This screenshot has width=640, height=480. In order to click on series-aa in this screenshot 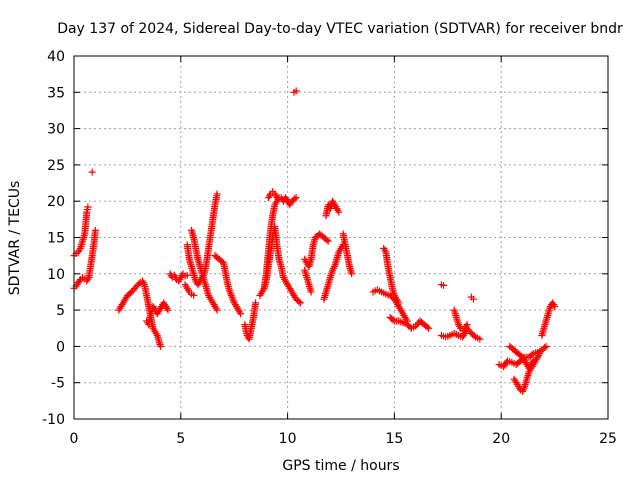, I will do `click(472, 298)`.